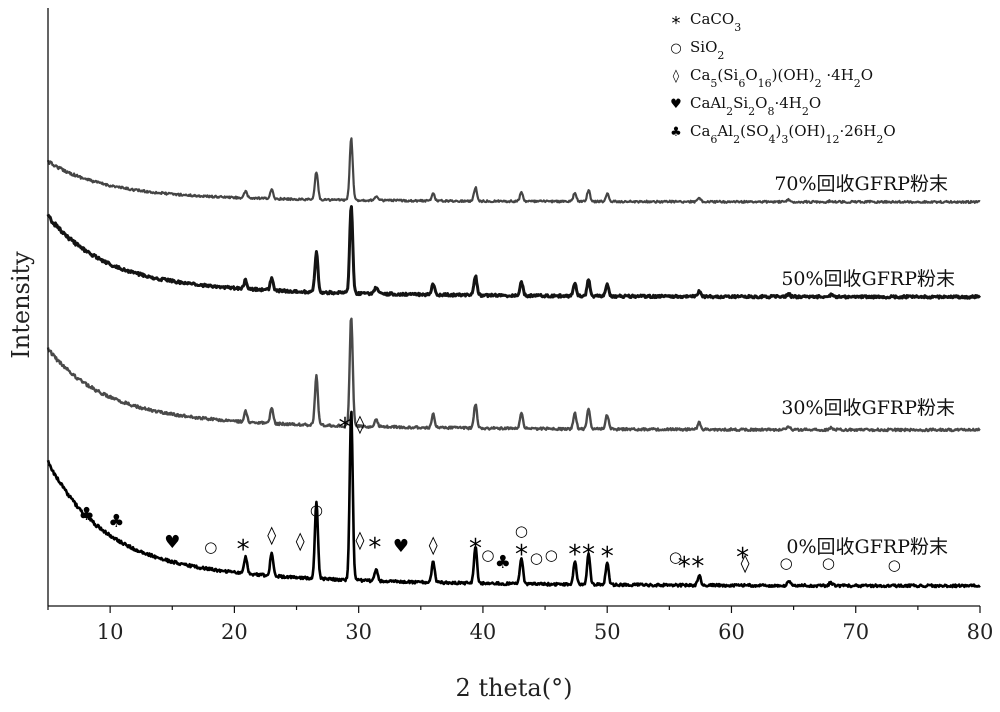 The width and height of the screenshot is (1000, 712). Describe the element at coordinates (607, 632) in the screenshot. I see `x-tick-label: 50` at that location.